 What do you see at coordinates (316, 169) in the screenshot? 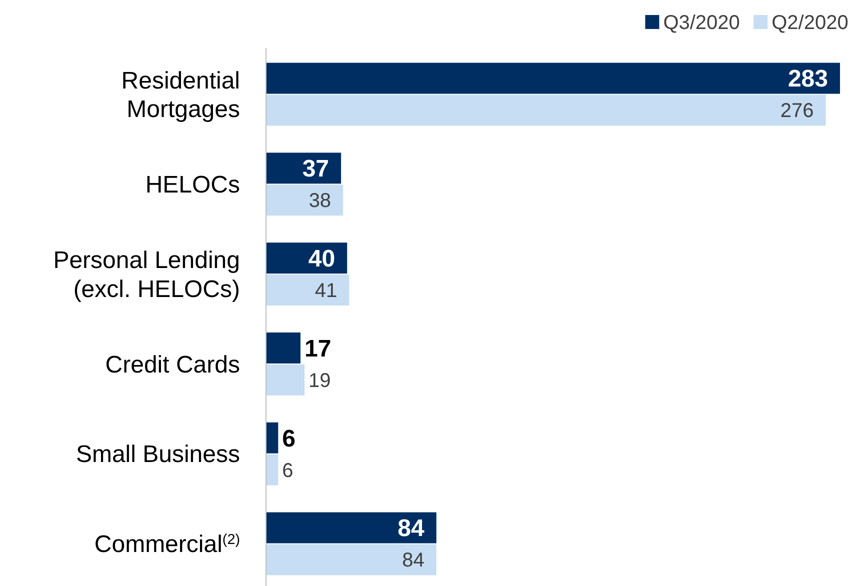
I see `data-label: 37` at bounding box center [316, 169].